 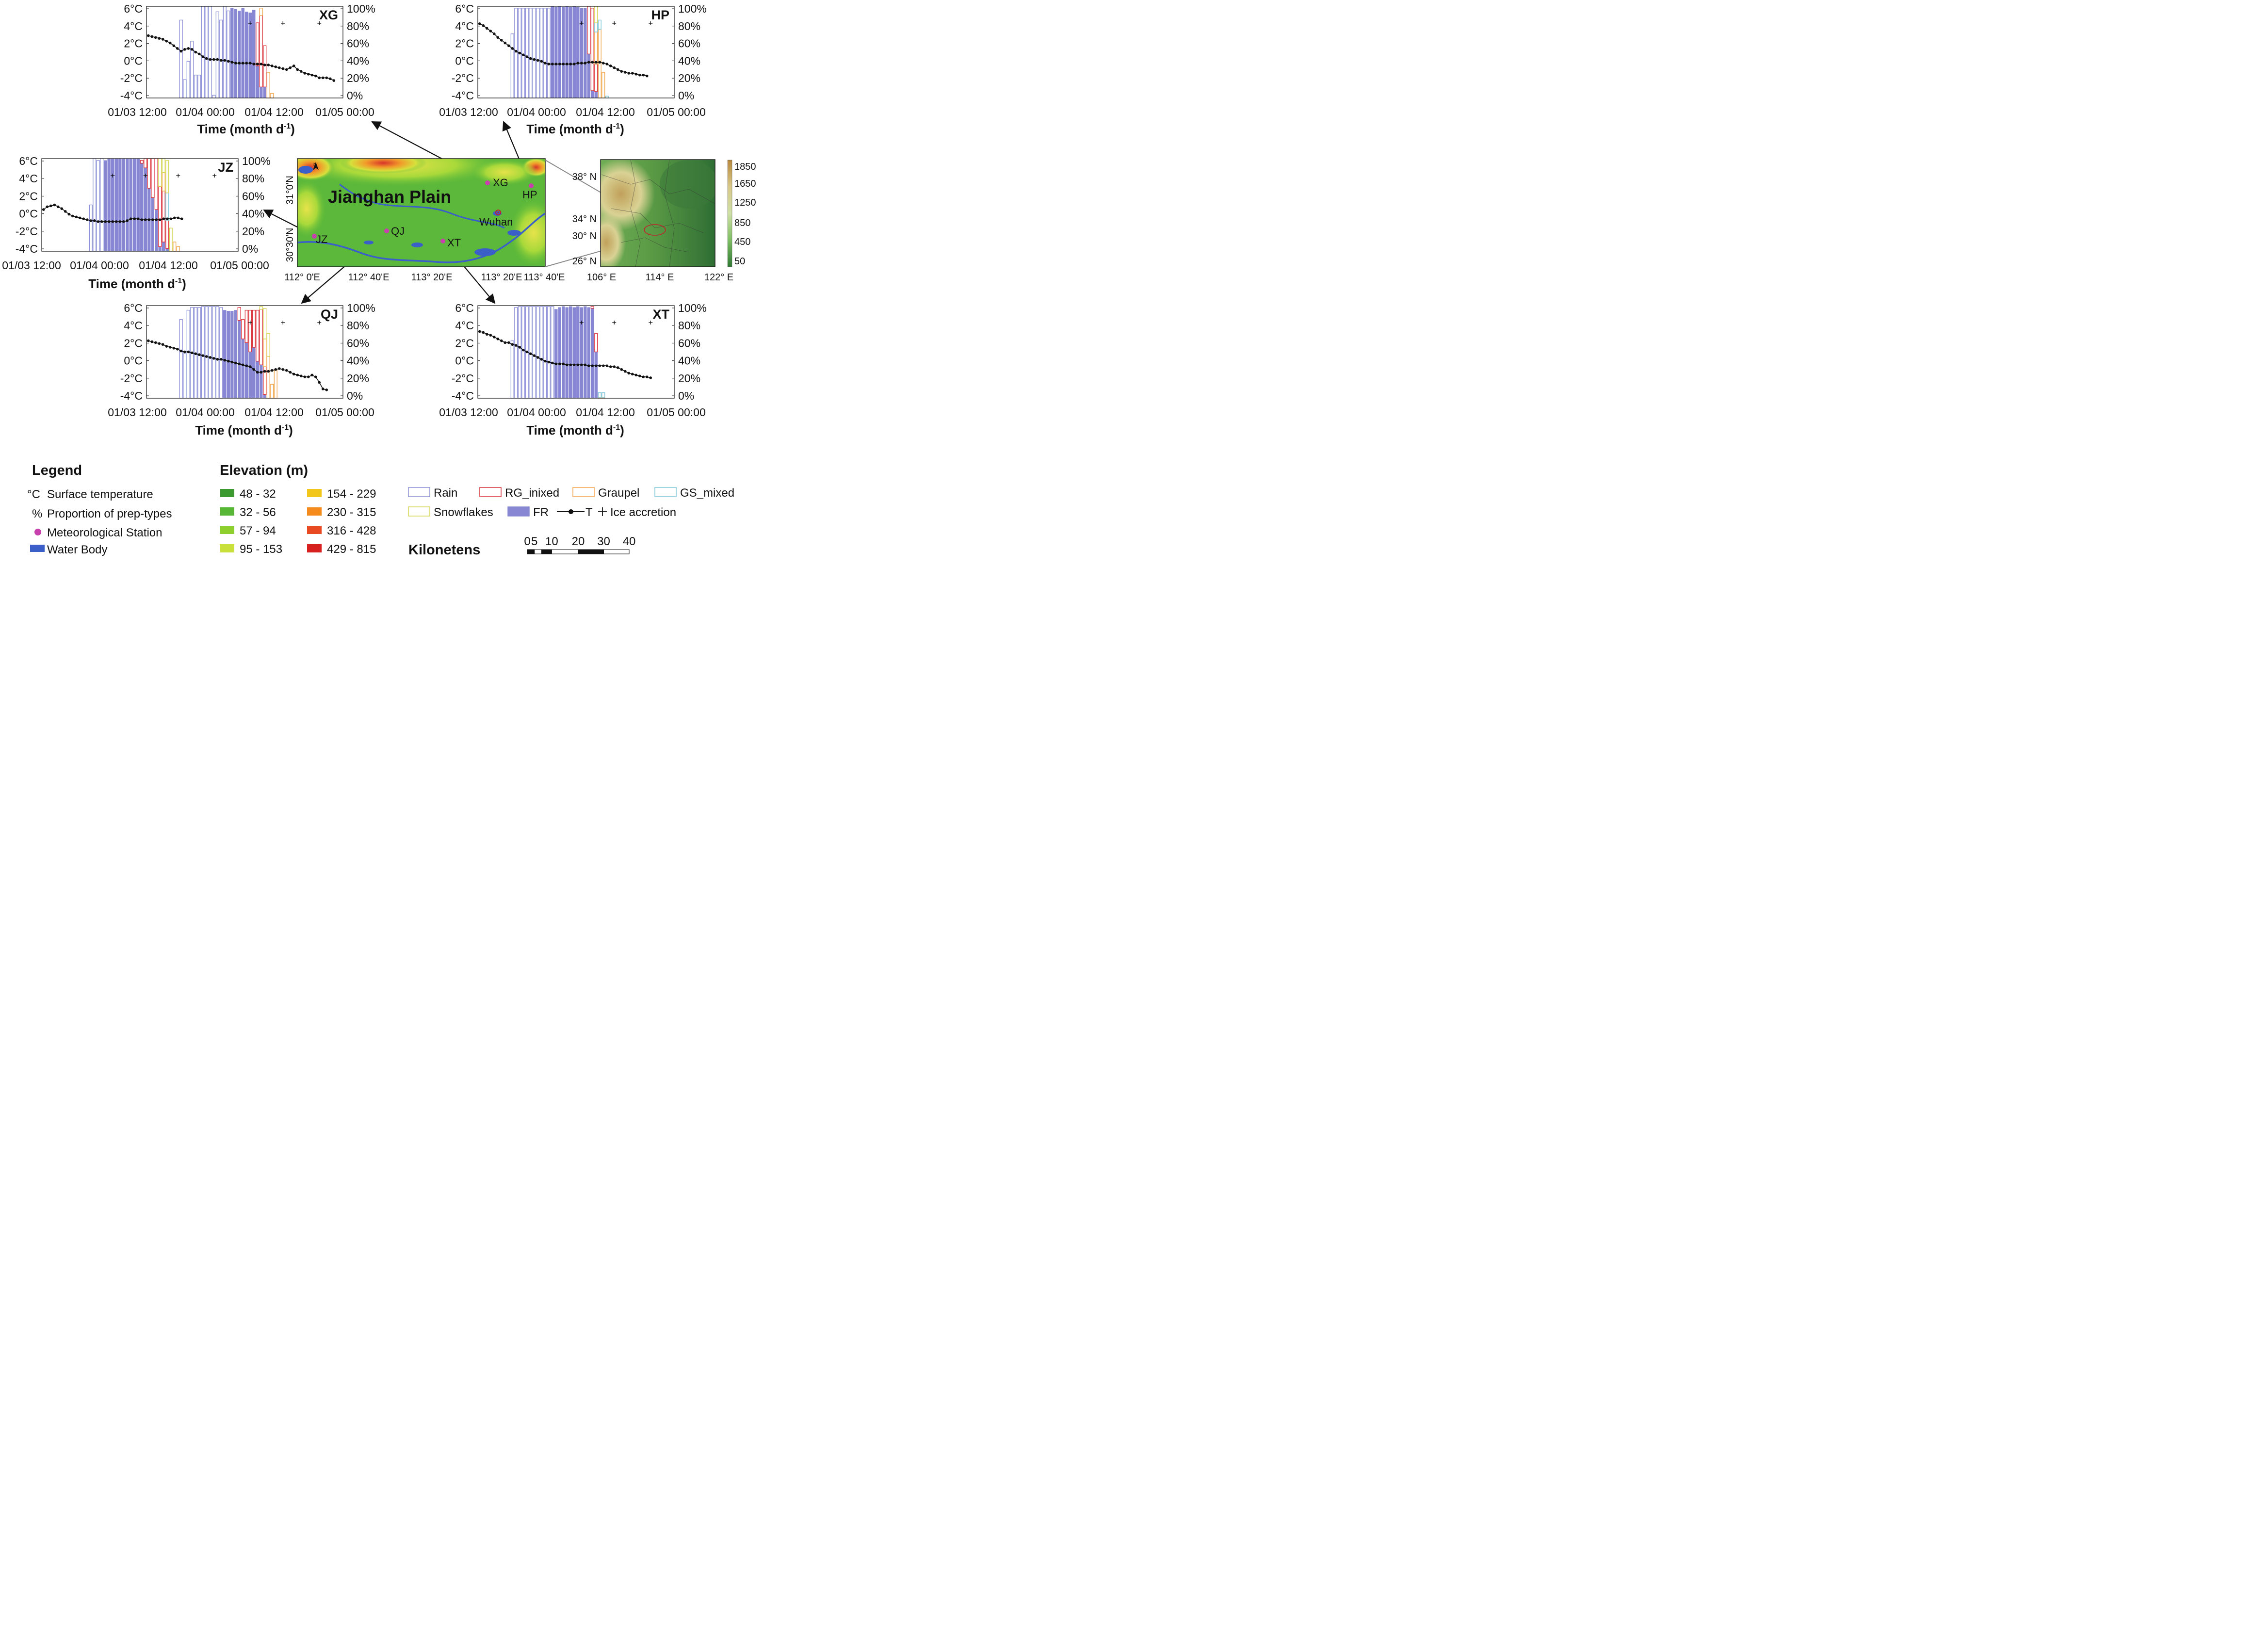 What do you see at coordinates (596, 27) in the screenshot?
I see `bar-hp-23-seg3` at bounding box center [596, 27].